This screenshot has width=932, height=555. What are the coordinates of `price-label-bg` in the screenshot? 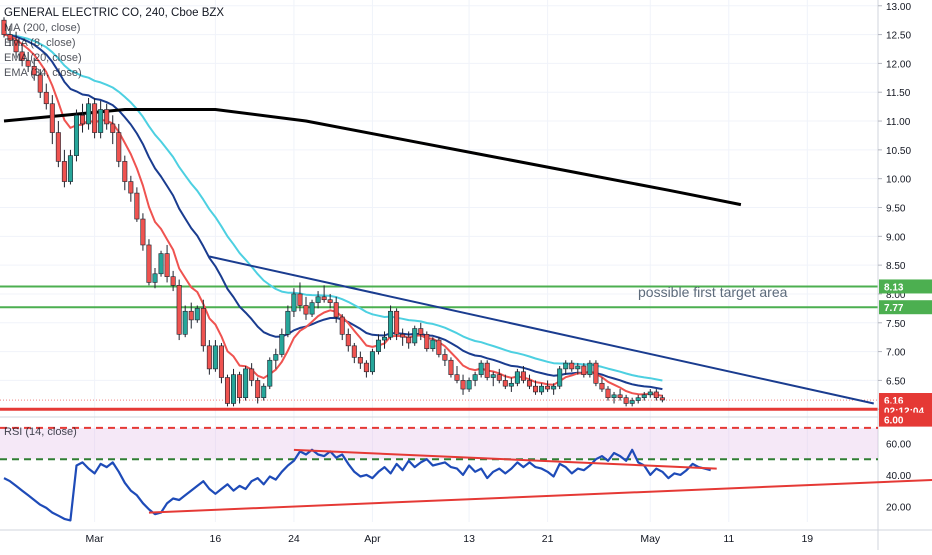 It's located at (905, 419).